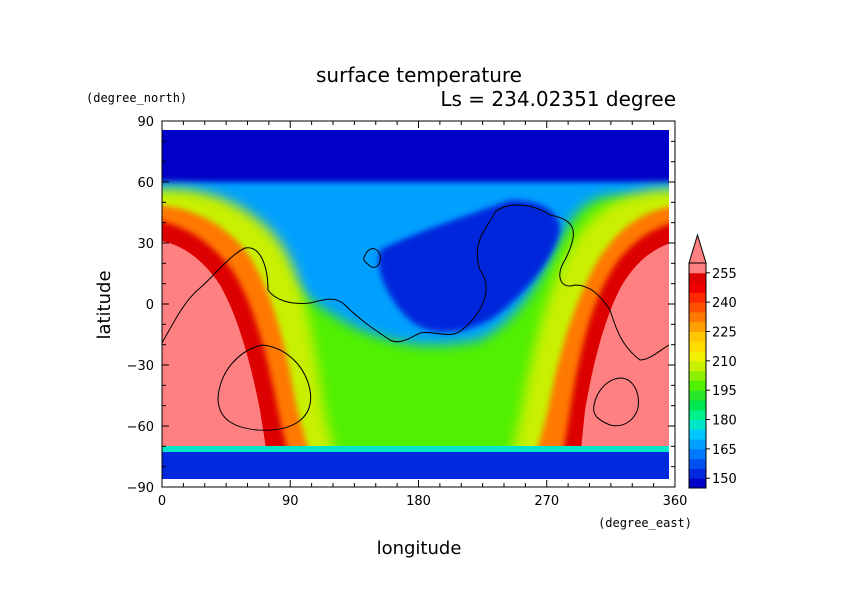 This screenshot has height=595, width=842. I want to click on y-tick-label: 0, so click(150, 305).